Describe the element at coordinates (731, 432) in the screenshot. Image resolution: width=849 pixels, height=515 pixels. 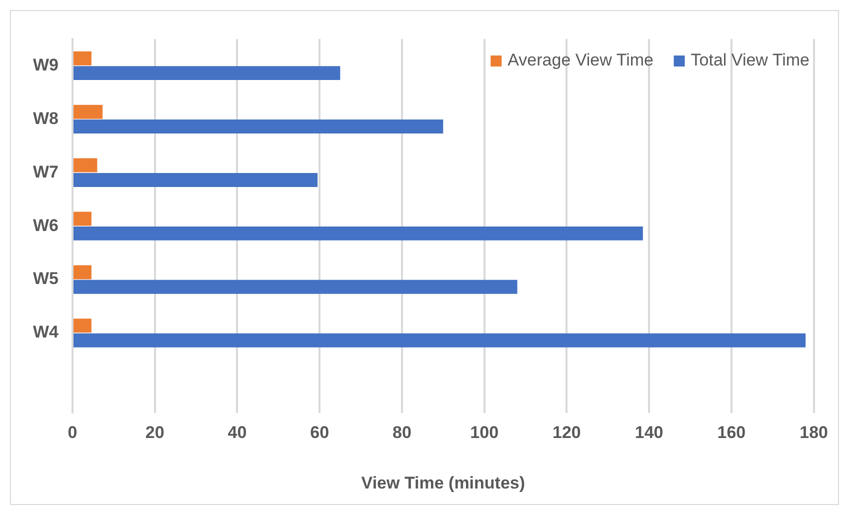
I see `x-tick-label: 160` at that location.